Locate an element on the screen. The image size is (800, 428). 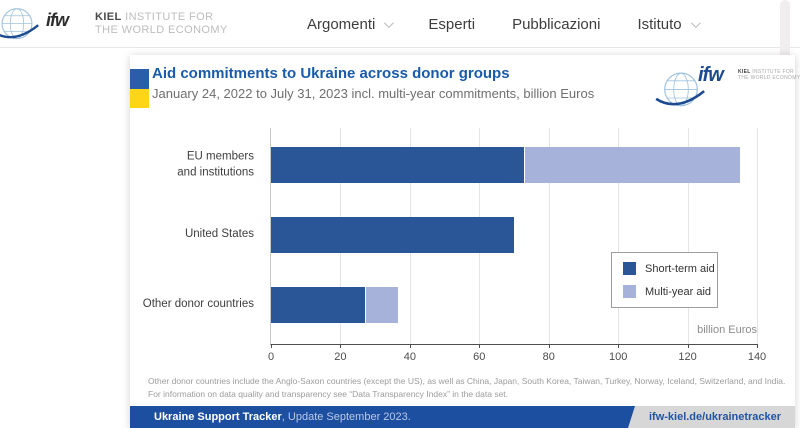
x-tick-label: 120 is located at coordinates (687, 357).